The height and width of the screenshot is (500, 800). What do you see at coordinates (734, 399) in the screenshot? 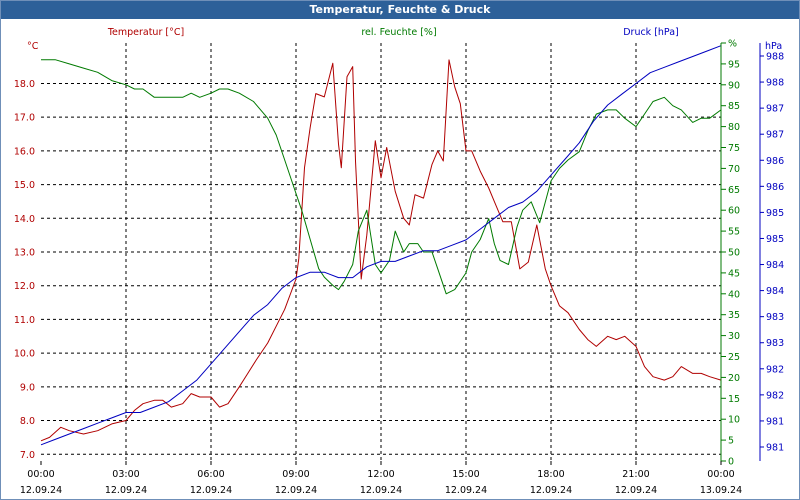
I see `humidity-tick-label: 15` at bounding box center [734, 399].